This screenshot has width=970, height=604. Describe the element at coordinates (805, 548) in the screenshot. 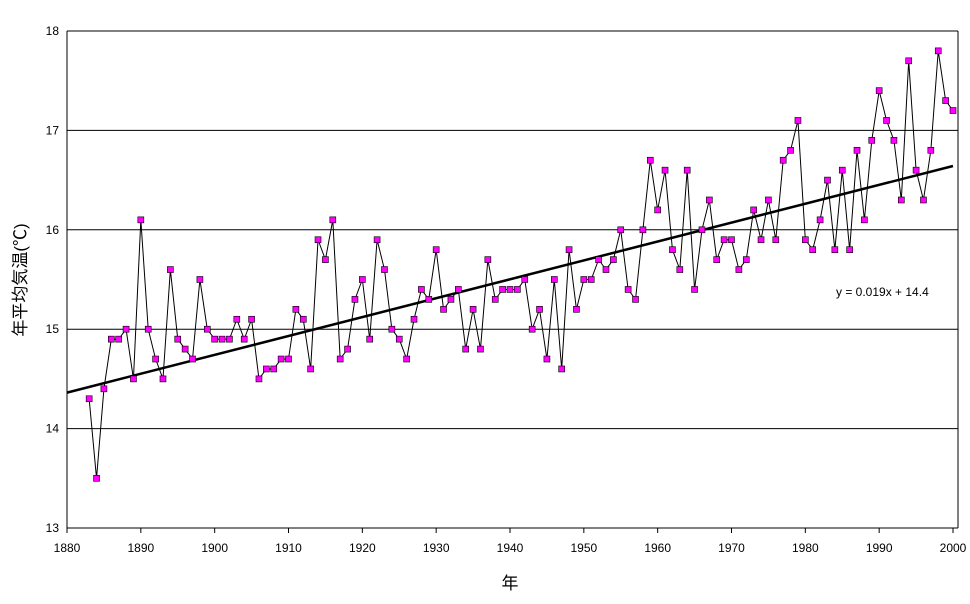

I see `x-tick-label: 1980` at that location.